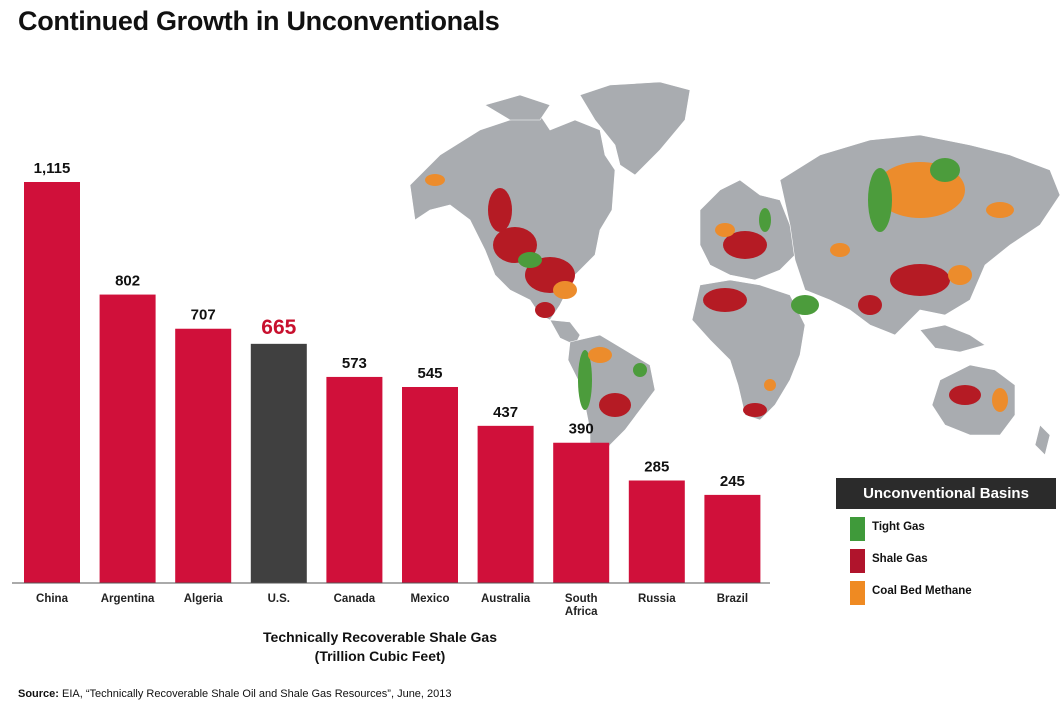 The width and height of the screenshot is (1064, 704). I want to click on bar-us, so click(278, 463).